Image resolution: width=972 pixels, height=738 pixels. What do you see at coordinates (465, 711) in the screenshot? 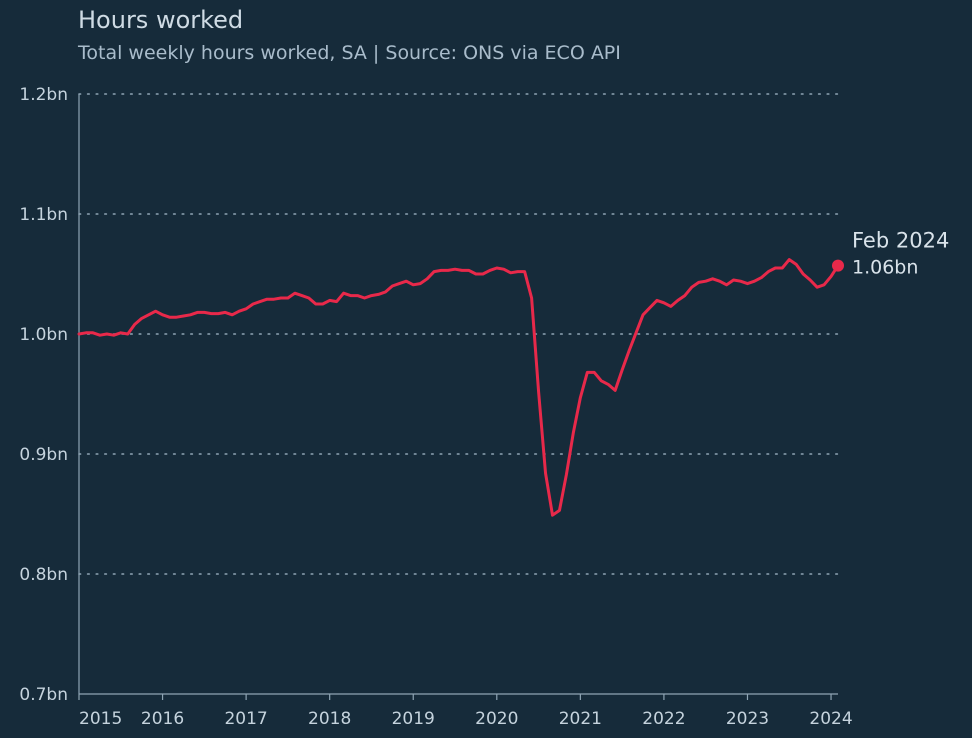
I see `x-axis-ticks: 2015 2016 2017 2018 2019 2020 2021 2022 2023 2024` at bounding box center [465, 711].